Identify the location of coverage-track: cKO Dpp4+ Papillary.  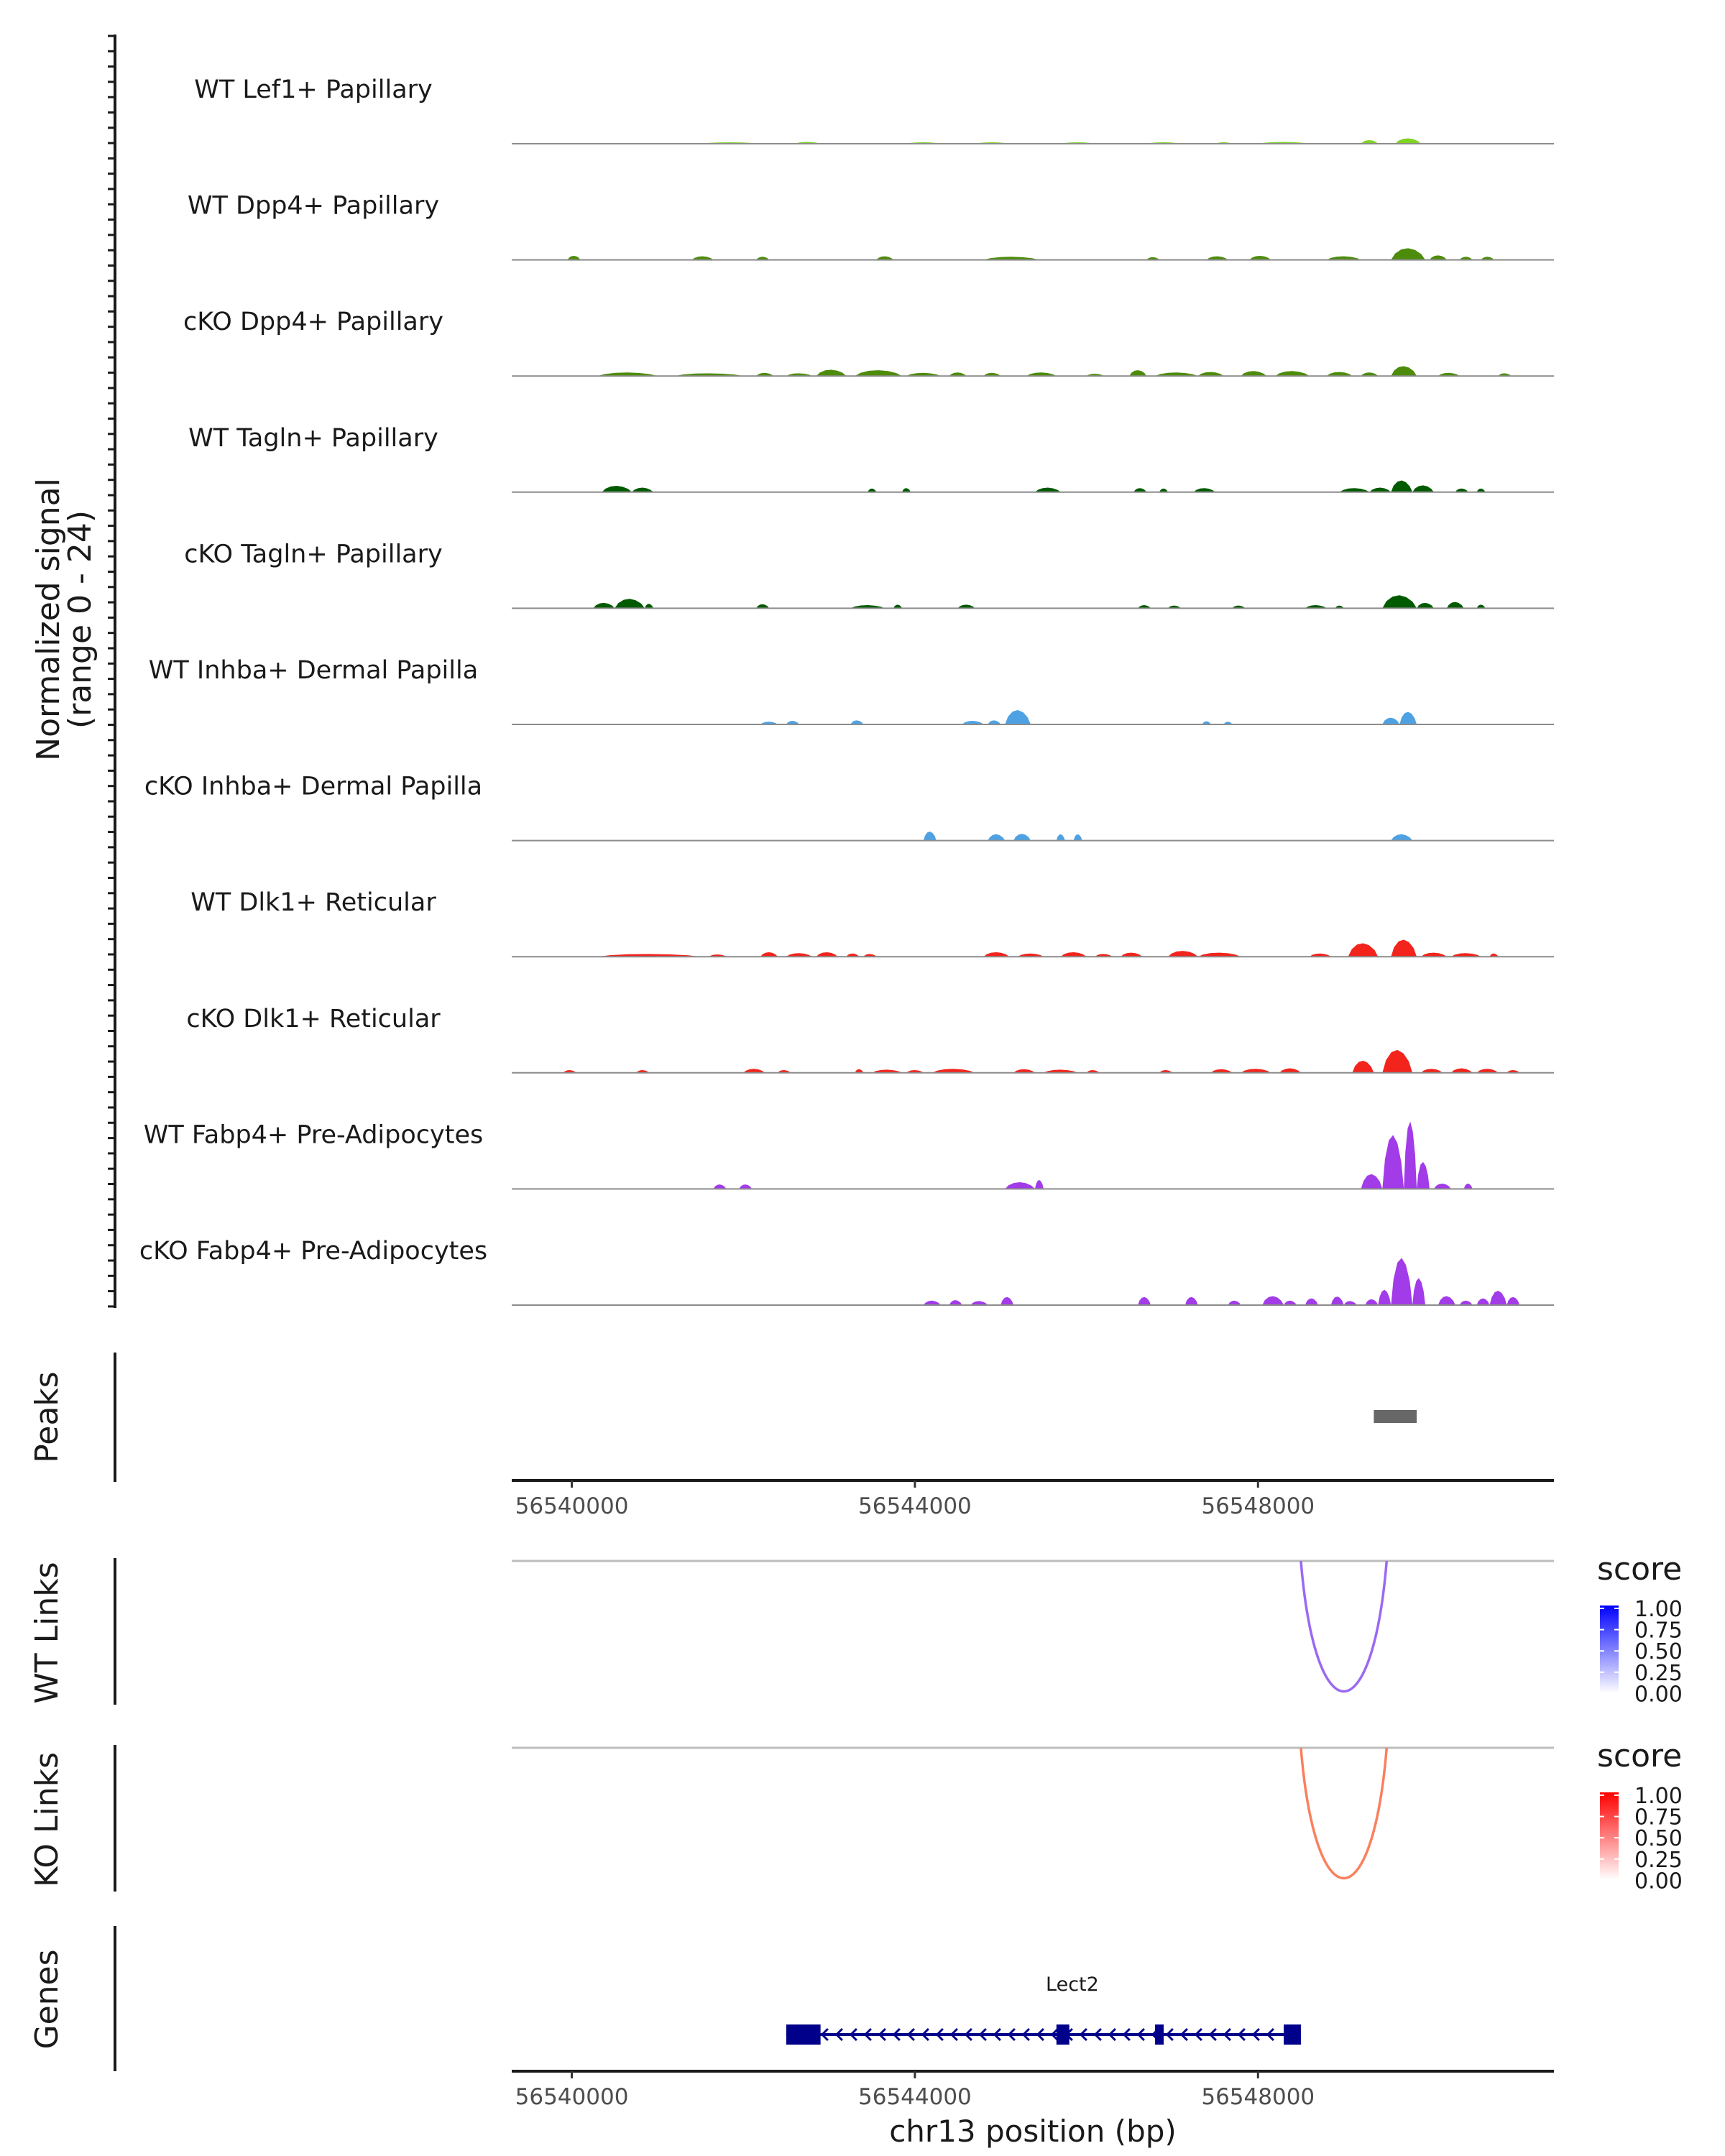
(868, 342).